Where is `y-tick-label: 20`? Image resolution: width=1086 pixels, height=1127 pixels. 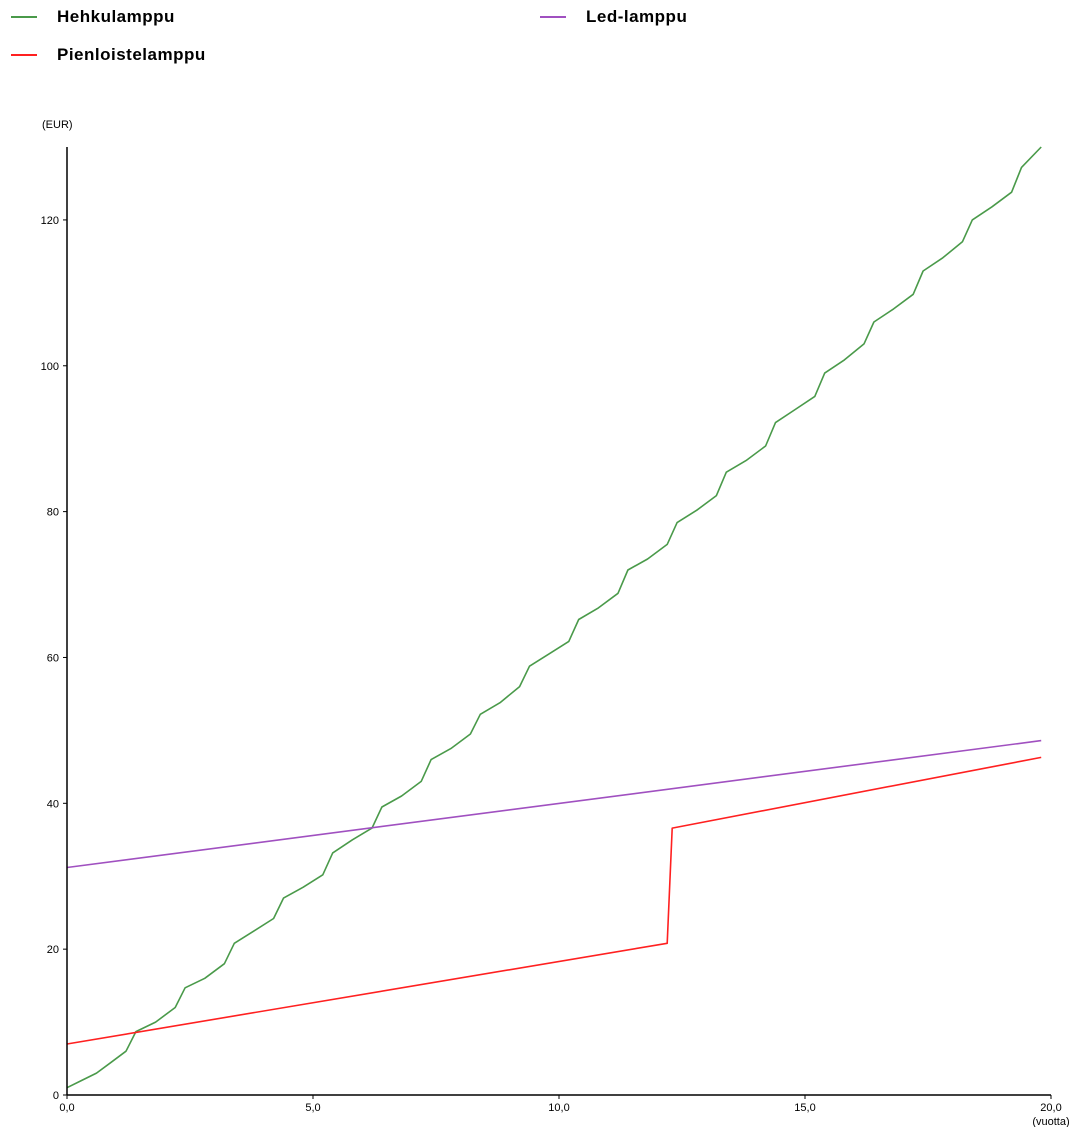 y-tick-label: 20 is located at coordinates (53, 950).